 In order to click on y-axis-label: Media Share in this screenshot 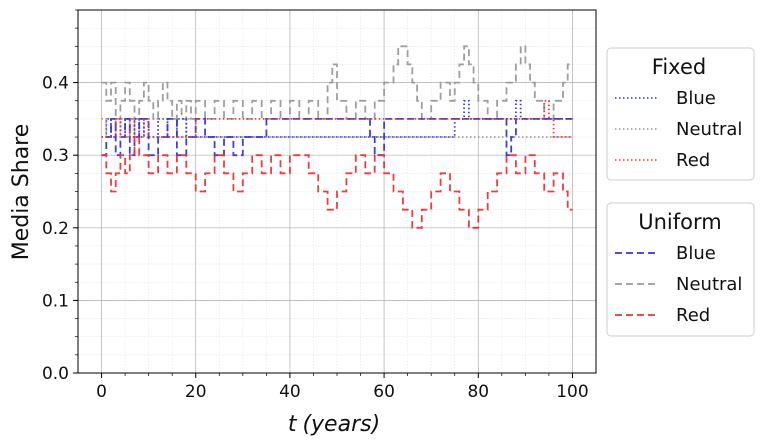, I will do `click(21, 192)`.